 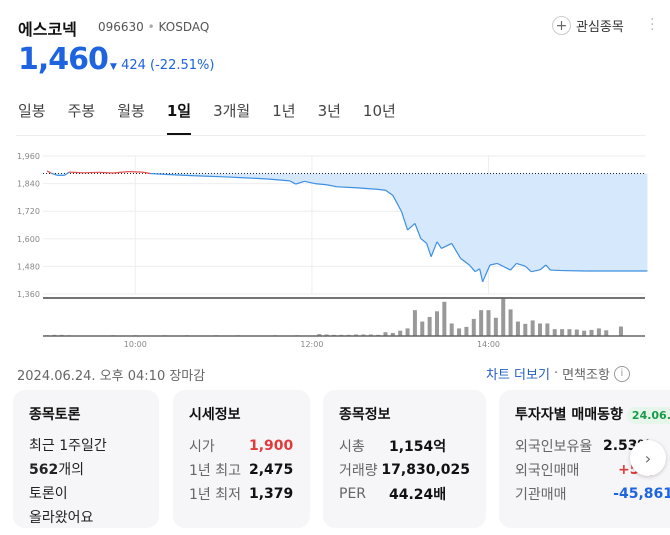 What do you see at coordinates (621, 373) in the screenshot?
I see `info-icon: i` at bounding box center [621, 373].